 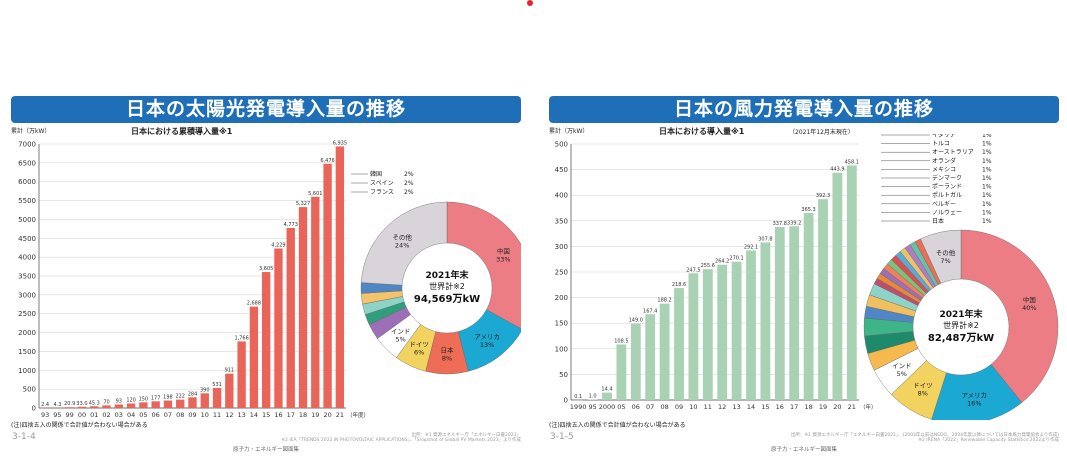 What do you see at coordinates (27, 239) in the screenshot?
I see `solar-y-tick-label: 4500` at bounding box center [27, 239].